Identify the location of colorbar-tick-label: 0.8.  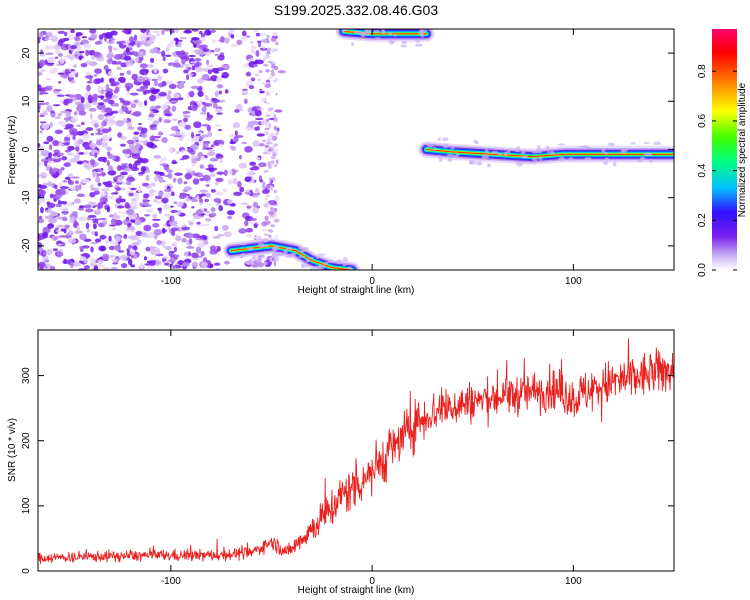
(702, 71).